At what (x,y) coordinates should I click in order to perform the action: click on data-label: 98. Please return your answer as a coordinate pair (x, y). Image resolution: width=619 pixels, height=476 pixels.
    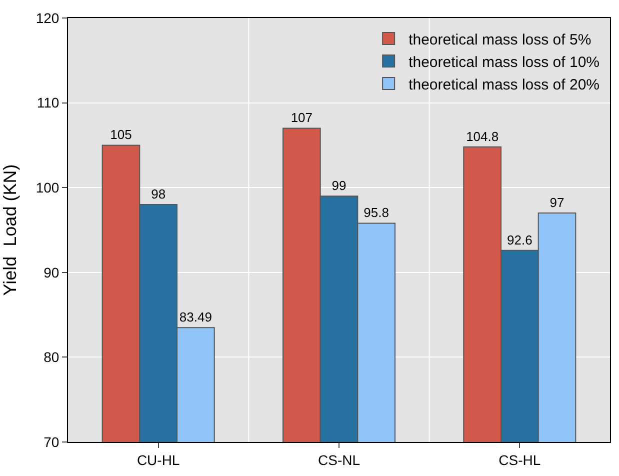
    Looking at the image, I should click on (158, 194).